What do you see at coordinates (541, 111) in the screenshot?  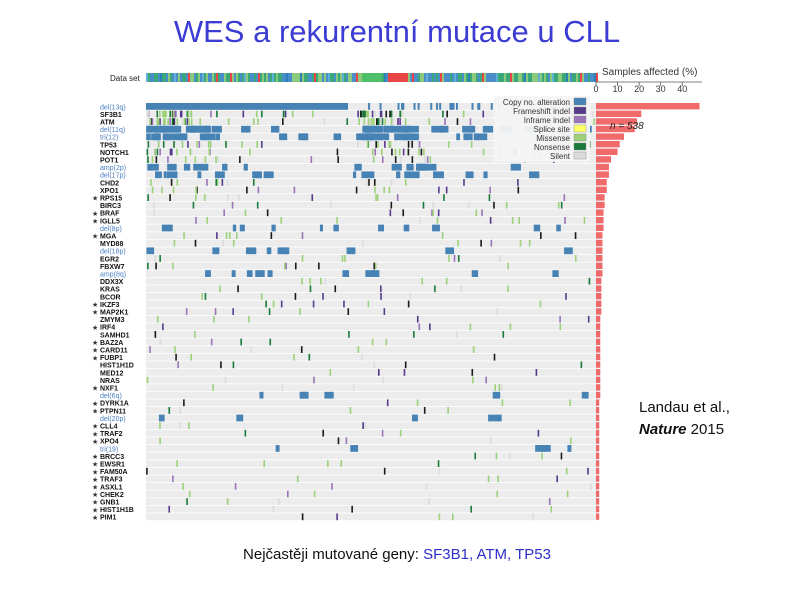 I see `legend-label: Frameshift indel` at bounding box center [541, 111].